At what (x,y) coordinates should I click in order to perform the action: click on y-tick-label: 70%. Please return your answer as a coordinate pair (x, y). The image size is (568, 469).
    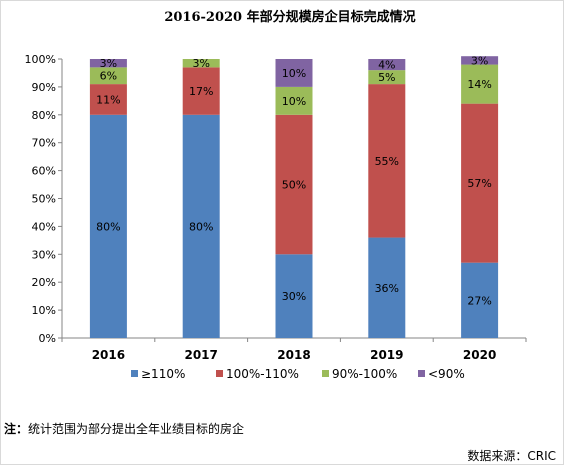
    Looking at the image, I should click on (44, 143).